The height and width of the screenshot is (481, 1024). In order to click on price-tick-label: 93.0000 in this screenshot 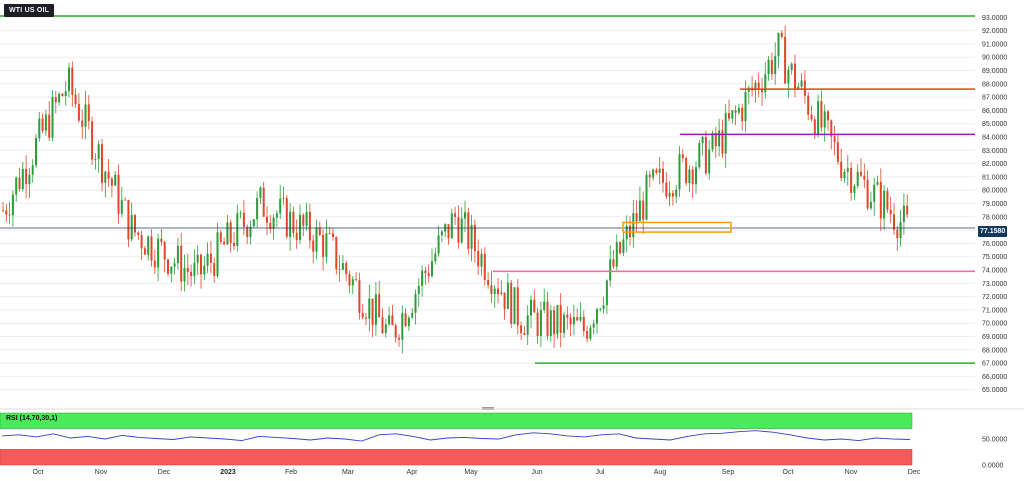, I will do `click(994, 18)`.